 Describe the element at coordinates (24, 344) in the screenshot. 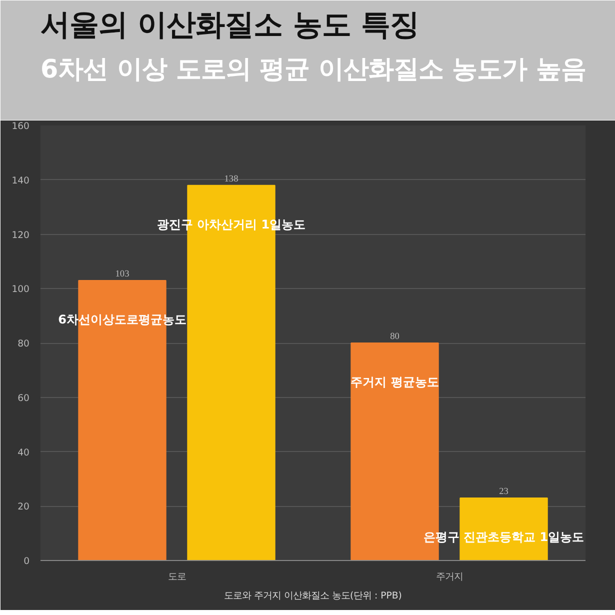

I see `y-tick-label: 80` at that location.